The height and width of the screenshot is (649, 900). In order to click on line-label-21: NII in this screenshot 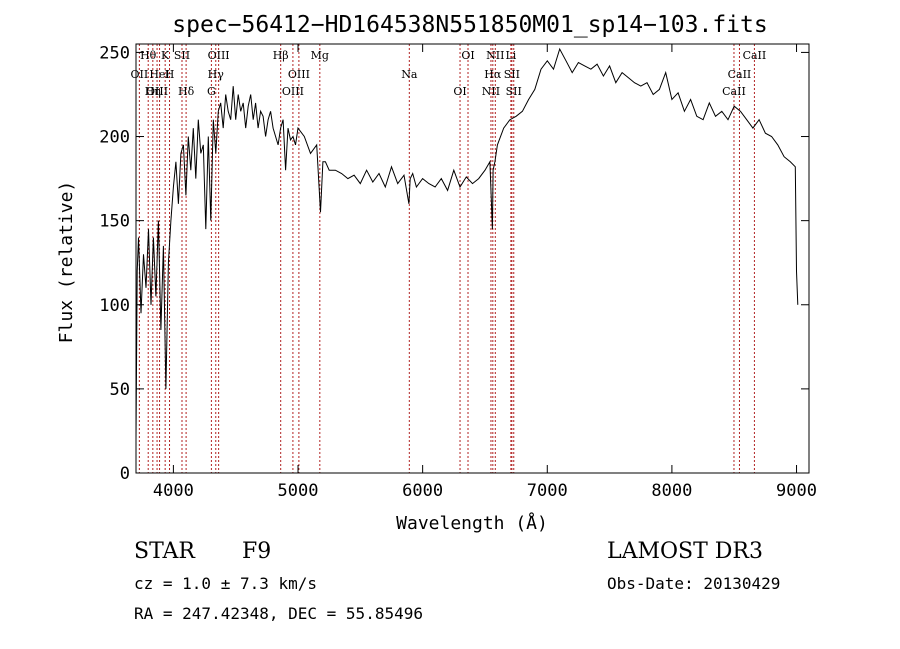, I will do `click(495, 55)`.